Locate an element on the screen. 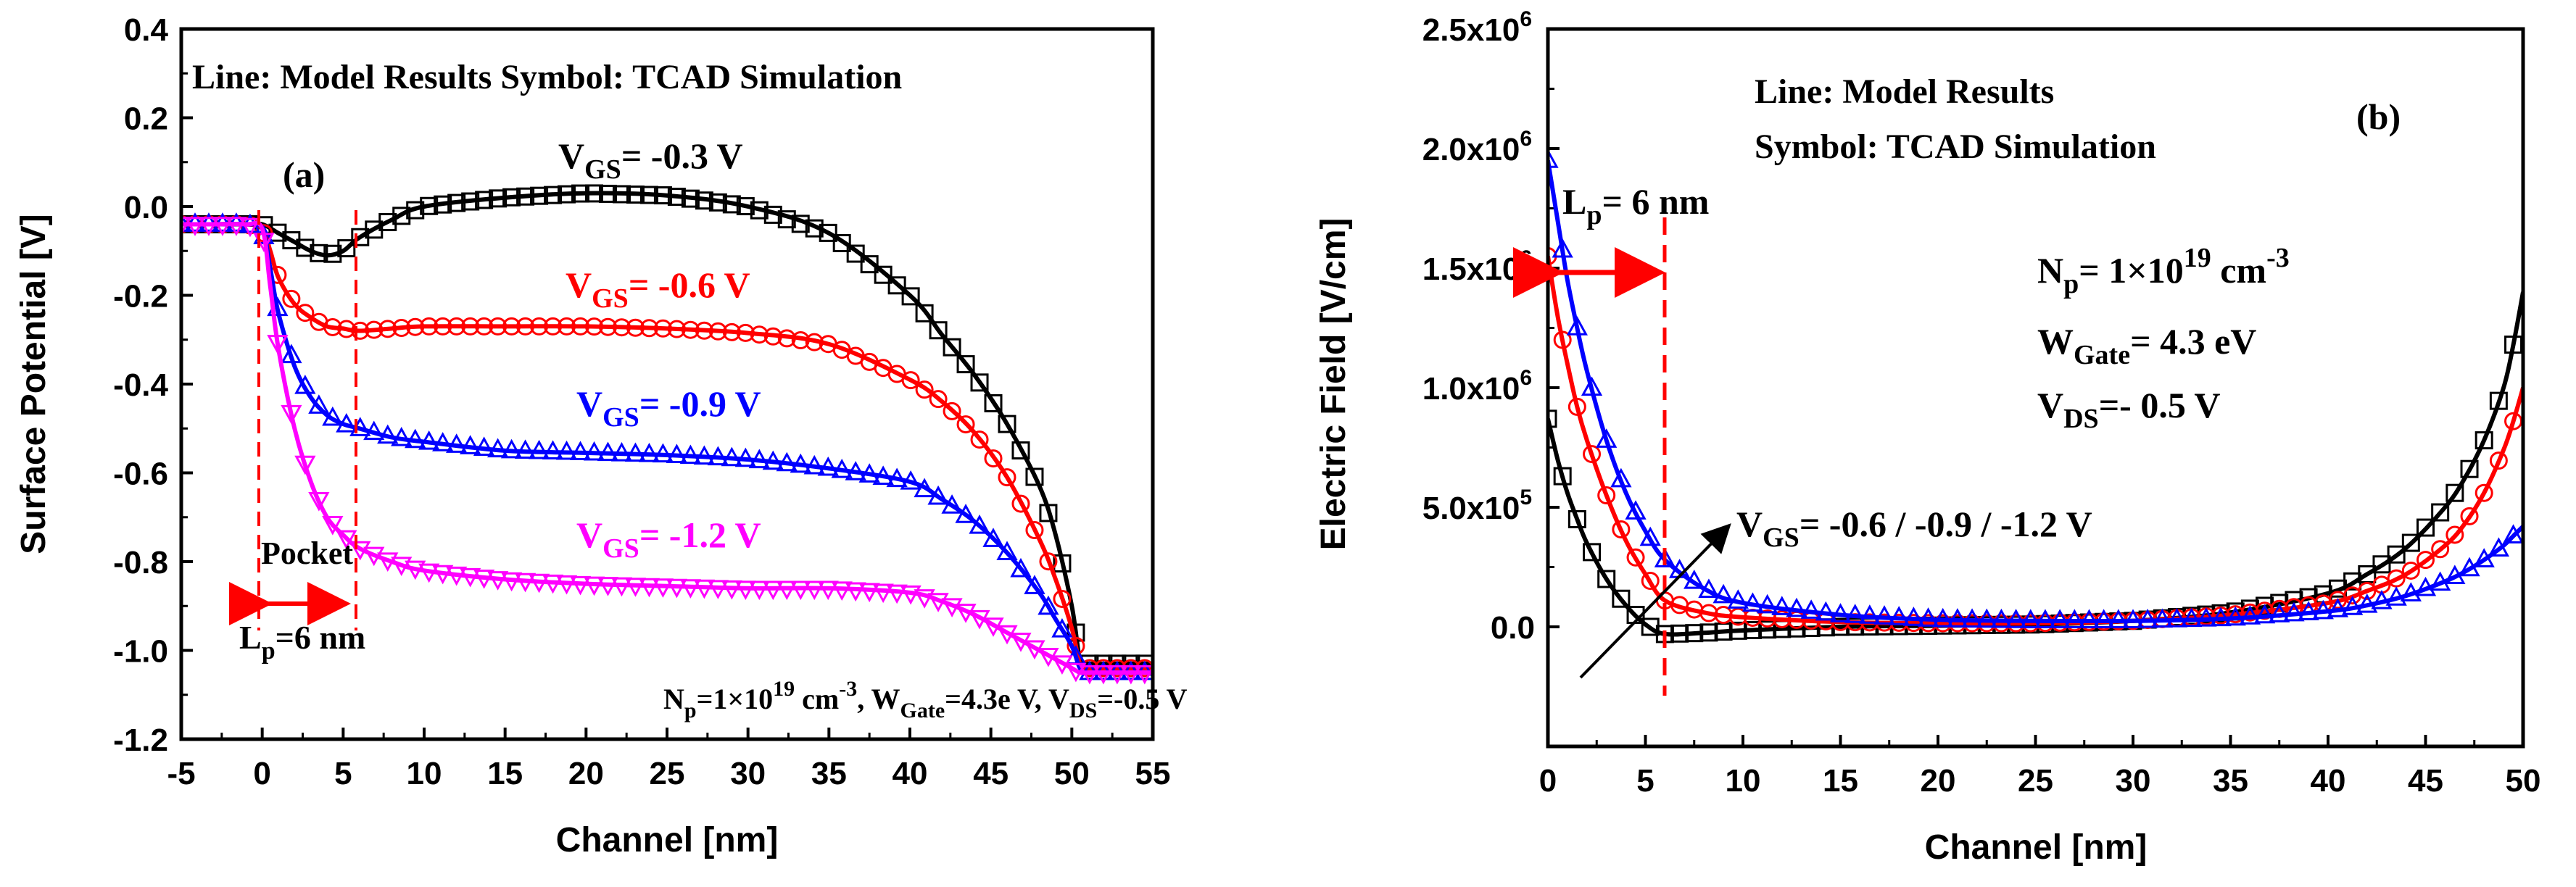  chart-b-x-tick-label: 20 is located at coordinates (1938, 781).